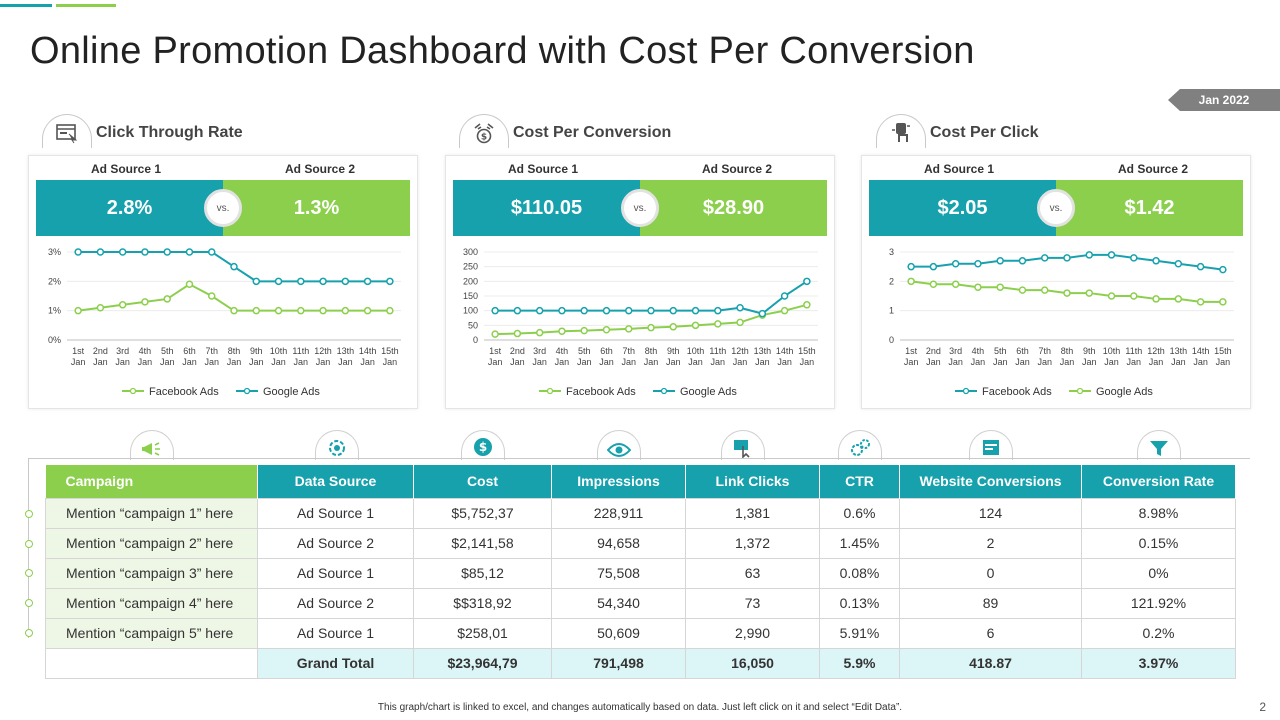  What do you see at coordinates (752, 633) in the screenshot?
I see `cell-link-clicks: 2,990` at bounding box center [752, 633].